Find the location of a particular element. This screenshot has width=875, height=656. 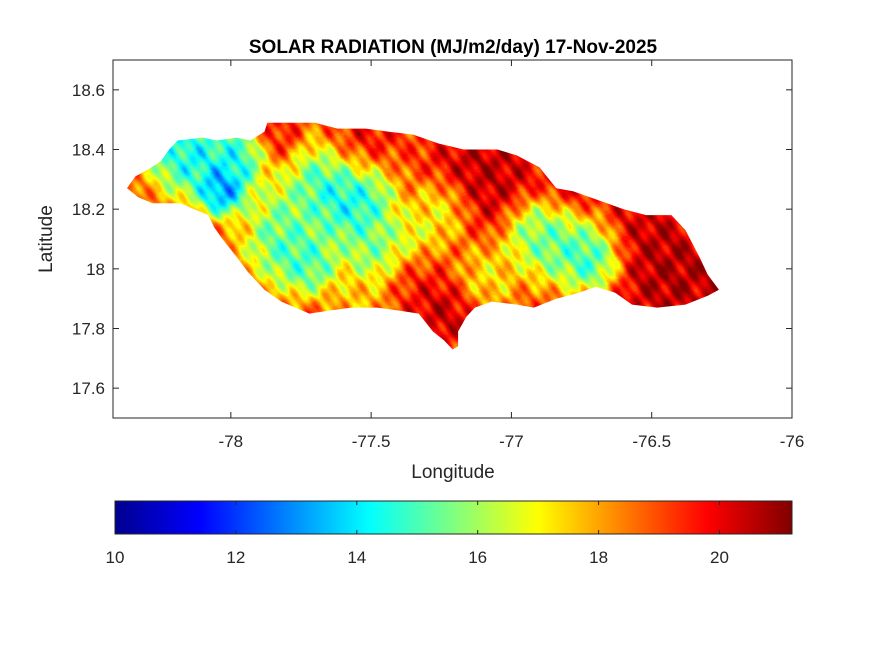

x-tick-label: -76.5 is located at coordinates (651, 441).